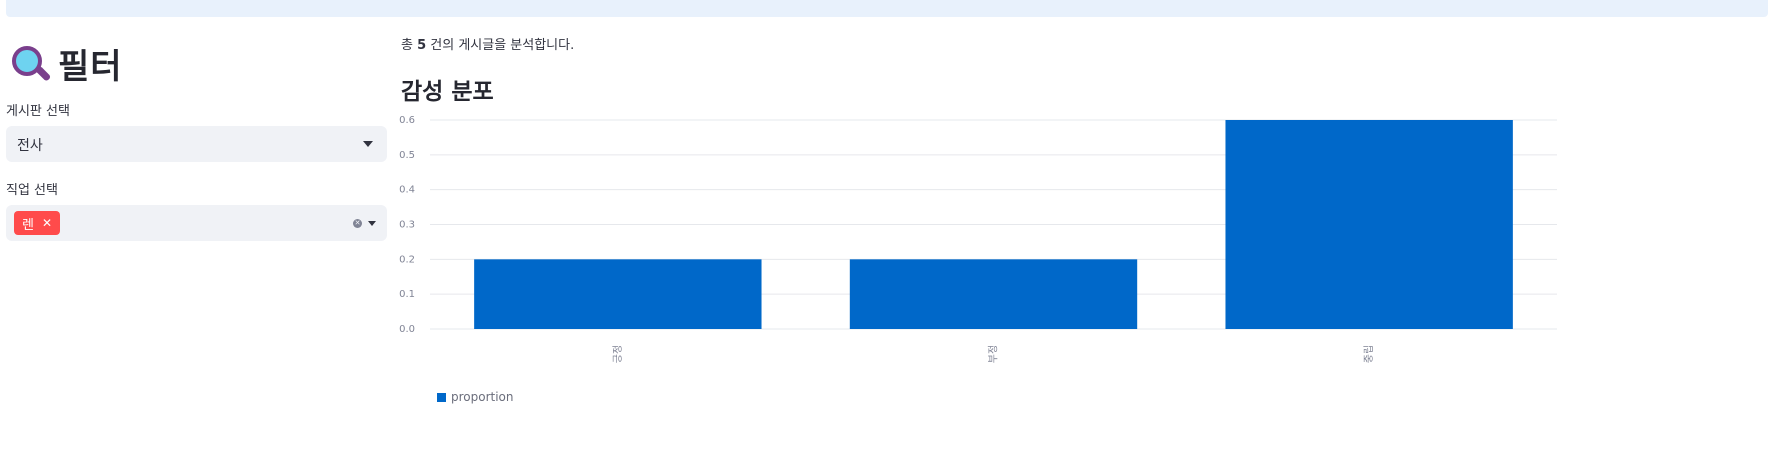 This screenshot has height=461, width=1774. What do you see at coordinates (482, 397) in the screenshot?
I see `legend-label: proportion` at bounding box center [482, 397].